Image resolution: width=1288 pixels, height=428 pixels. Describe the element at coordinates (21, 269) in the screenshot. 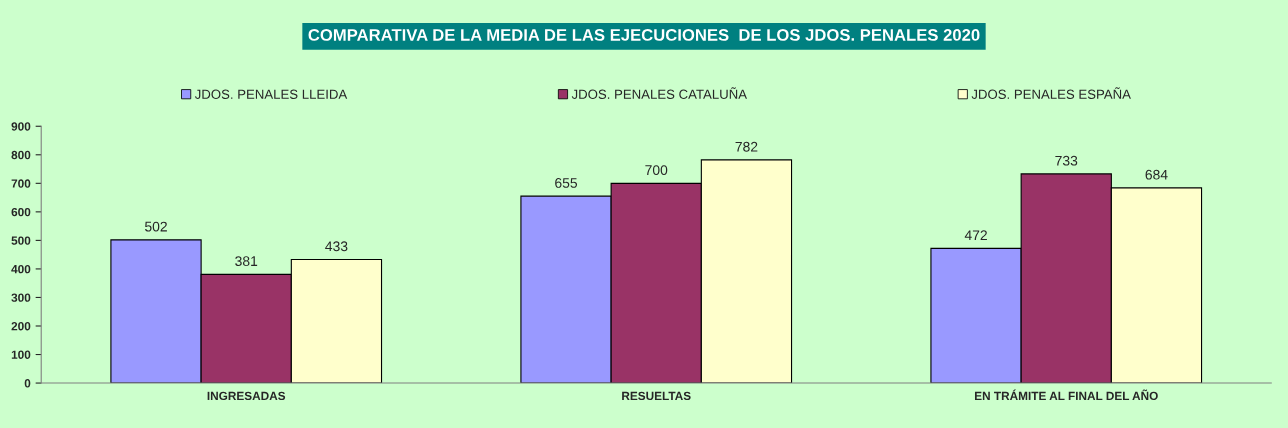

I see `y-tick-label: 400` at that location.